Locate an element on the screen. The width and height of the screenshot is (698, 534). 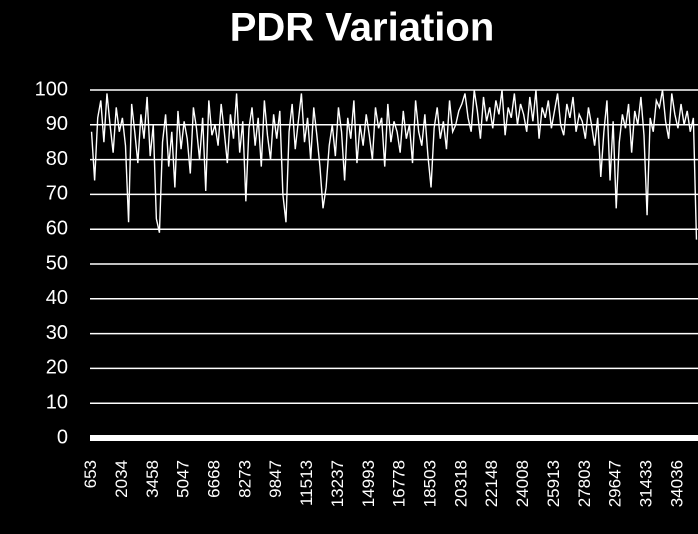
x-tick-label: 8273 is located at coordinates (244, 479).